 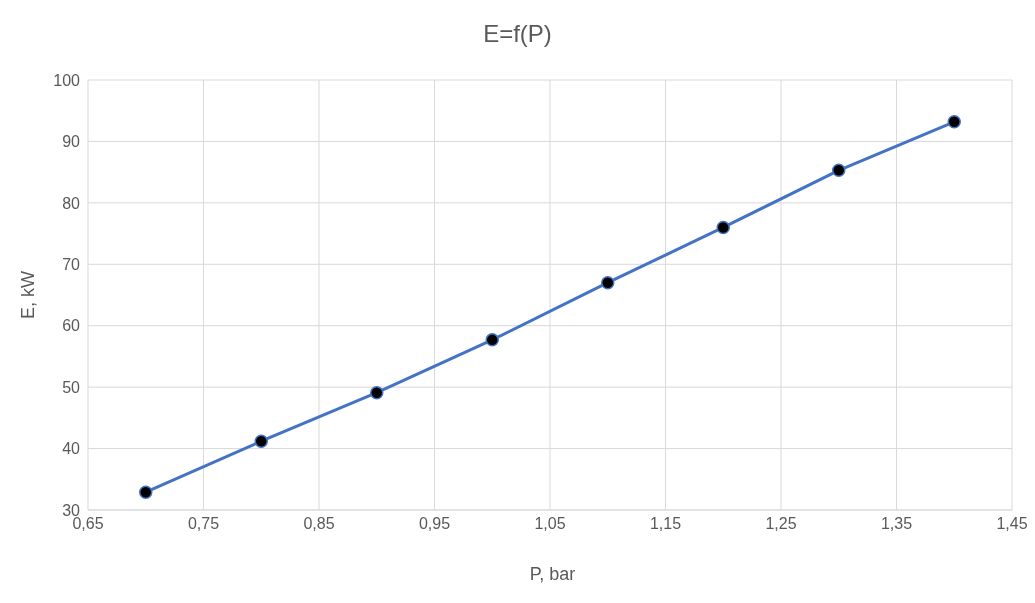 What do you see at coordinates (71, 449) in the screenshot?
I see `y-tick-label: 40` at bounding box center [71, 449].